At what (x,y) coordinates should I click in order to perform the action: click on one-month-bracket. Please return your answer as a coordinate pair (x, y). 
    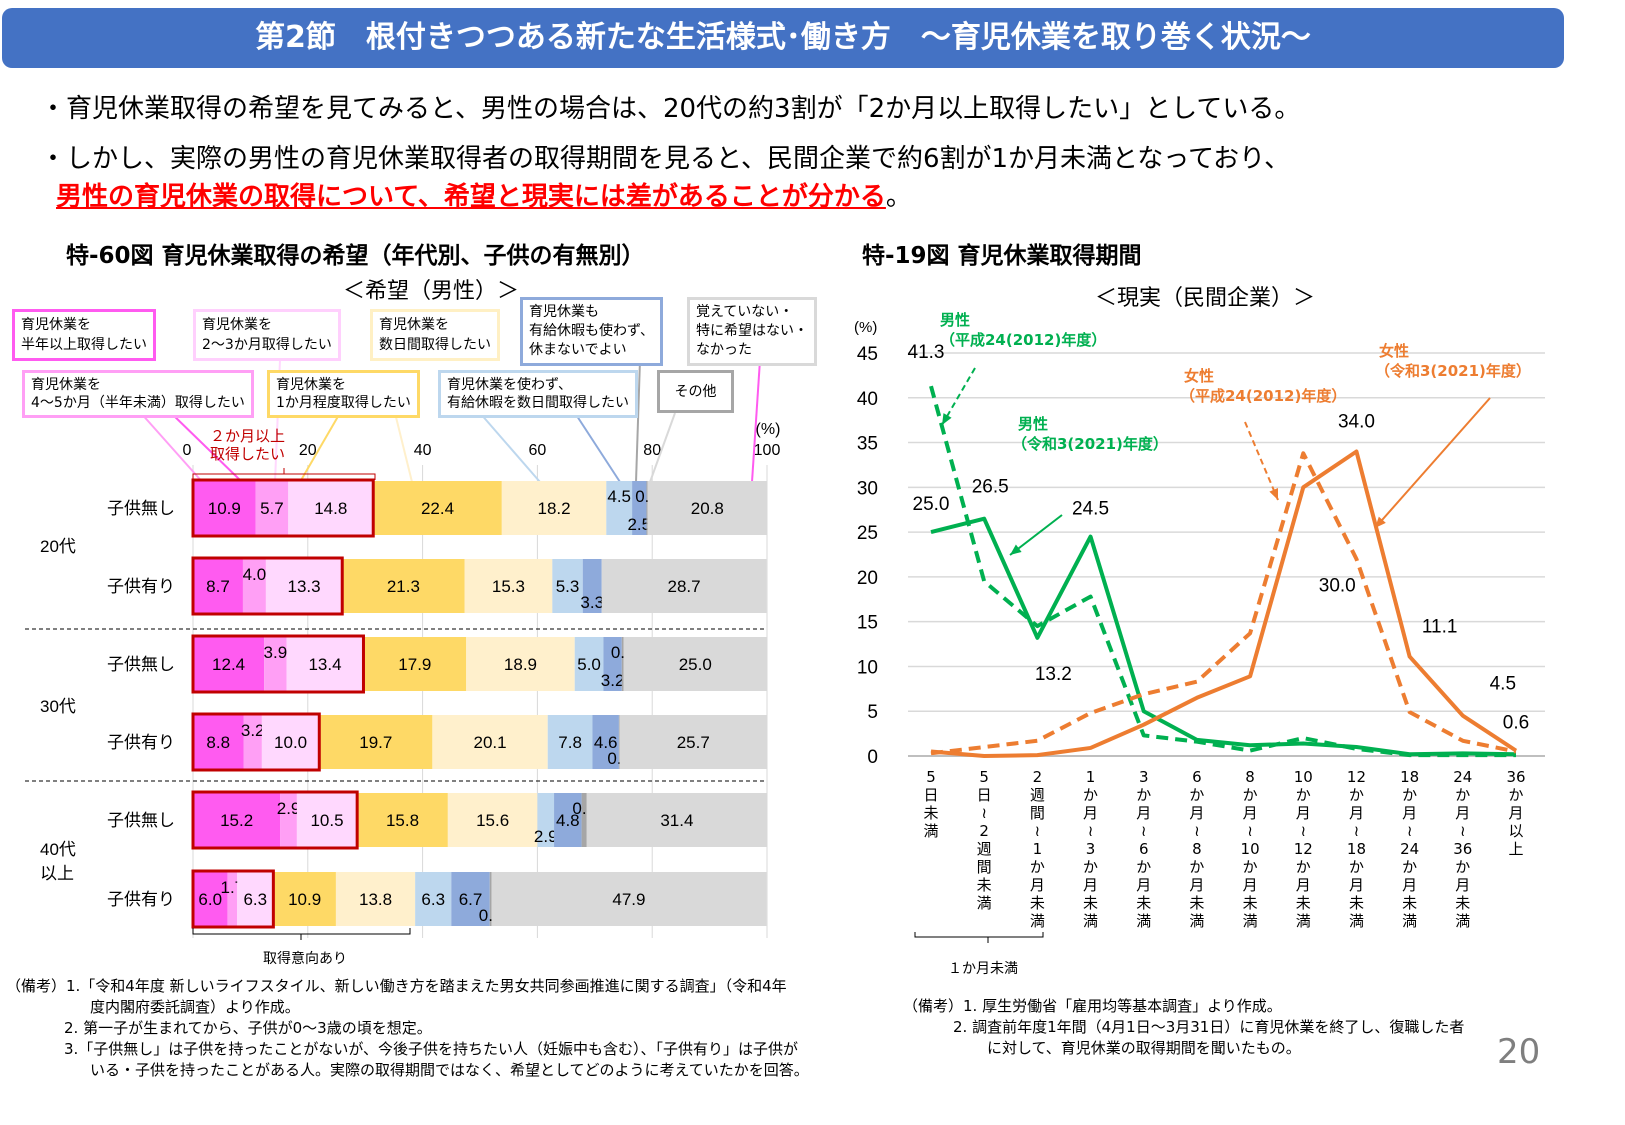
    Looking at the image, I should click on (979, 937).